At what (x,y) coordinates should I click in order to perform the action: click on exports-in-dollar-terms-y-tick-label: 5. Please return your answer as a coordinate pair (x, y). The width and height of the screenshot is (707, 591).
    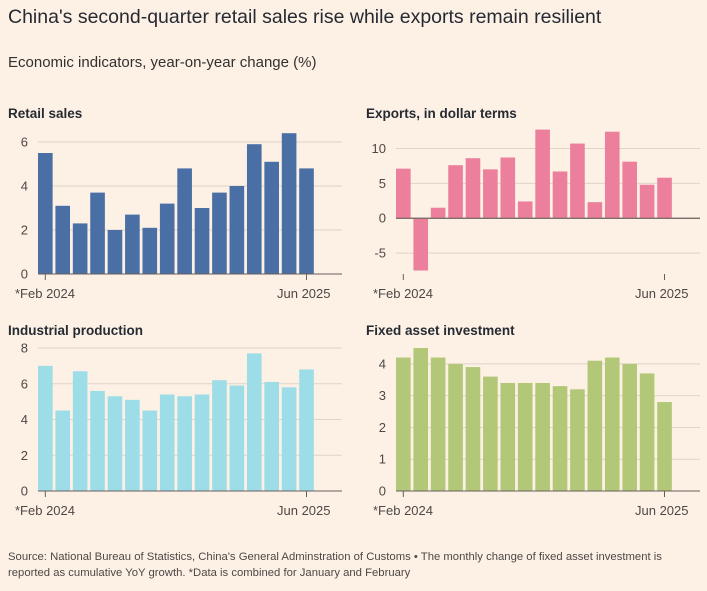
    Looking at the image, I should click on (382, 183).